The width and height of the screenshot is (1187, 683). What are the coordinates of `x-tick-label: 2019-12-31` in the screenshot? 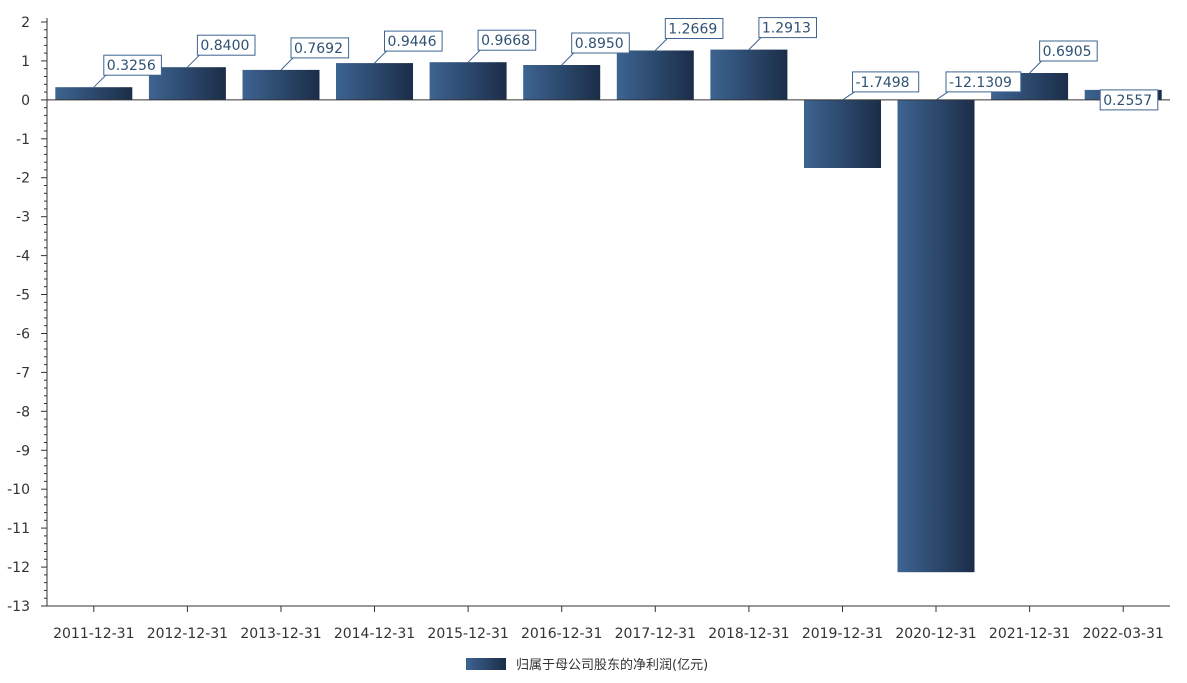 It's located at (842, 634).